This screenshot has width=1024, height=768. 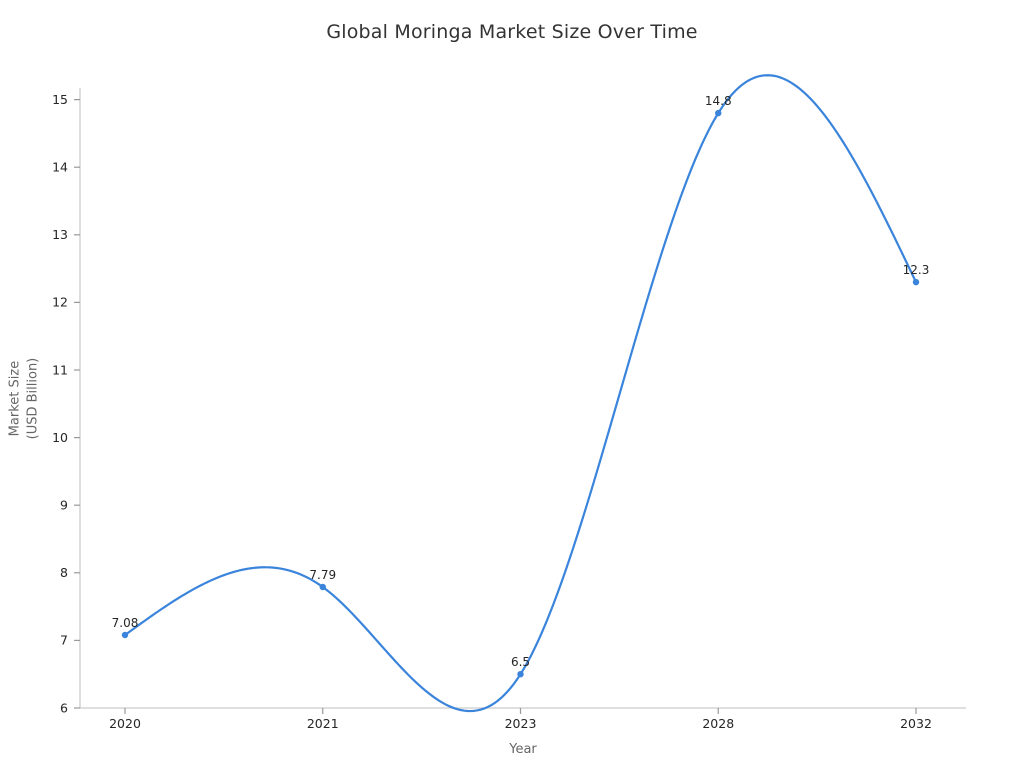 I want to click on y-axis-label-line1: Market Size, so click(x=15, y=398).